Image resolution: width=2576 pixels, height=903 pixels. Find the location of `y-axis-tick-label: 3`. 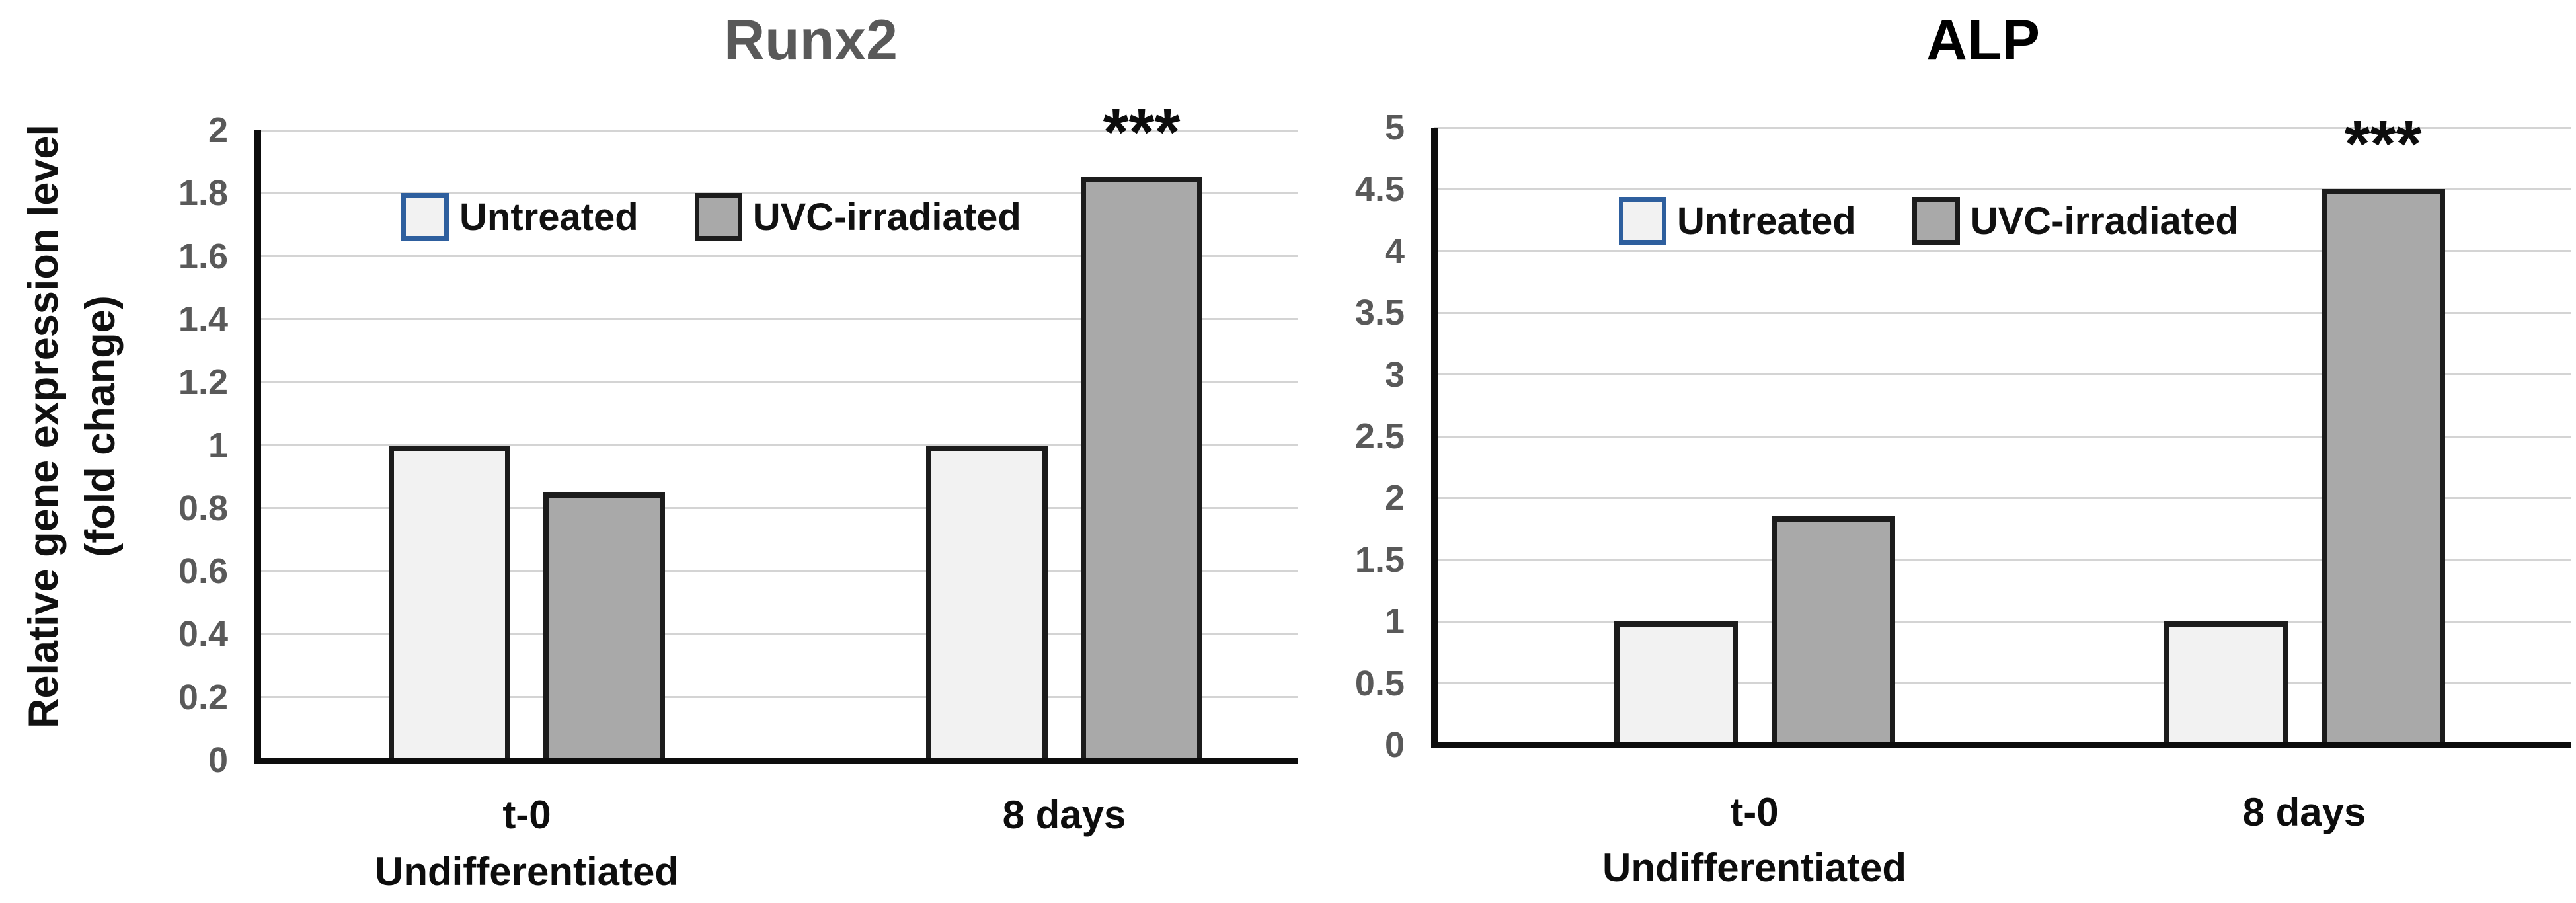

y-axis-tick-label: 3 is located at coordinates (1394, 374).